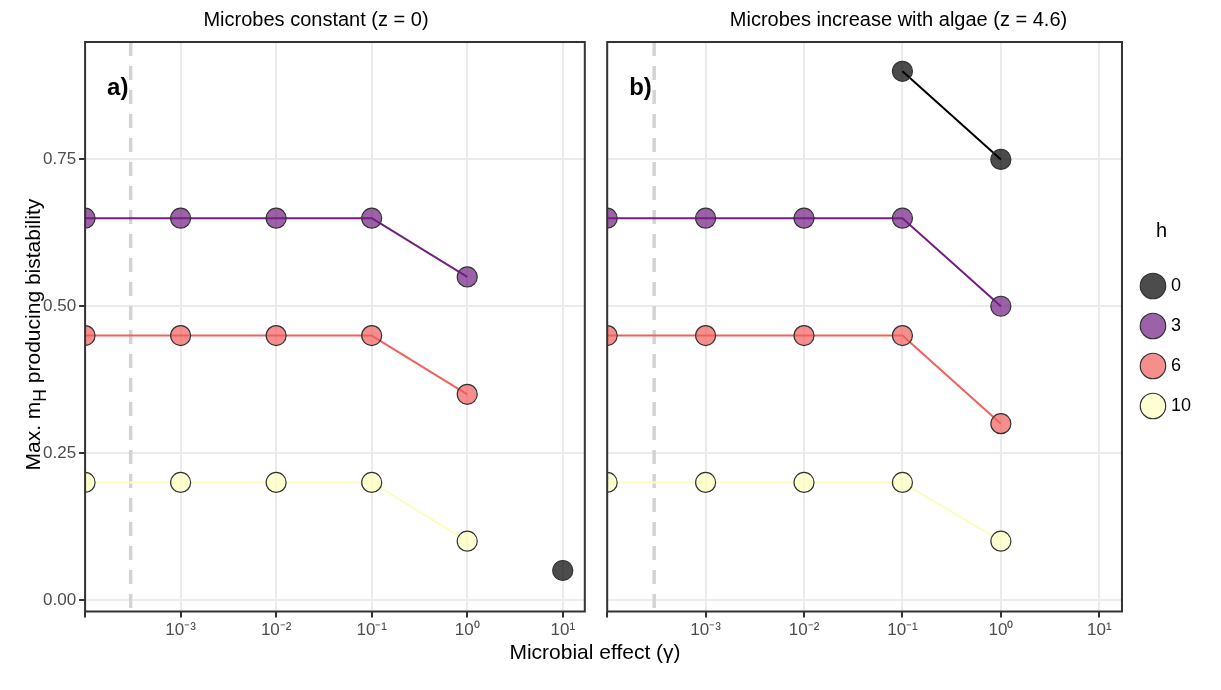 This screenshot has width=1221, height=690. Describe the element at coordinates (59, 452) in the screenshot. I see `y-tick-label: 0.25` at that location.